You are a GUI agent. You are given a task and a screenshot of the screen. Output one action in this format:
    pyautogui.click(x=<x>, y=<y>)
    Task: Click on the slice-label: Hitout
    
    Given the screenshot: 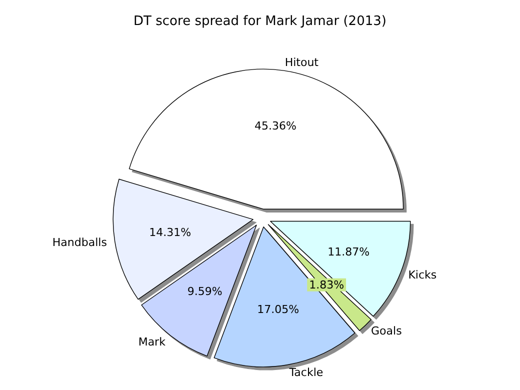 What is the action you would take?
    pyautogui.click(x=302, y=63)
    